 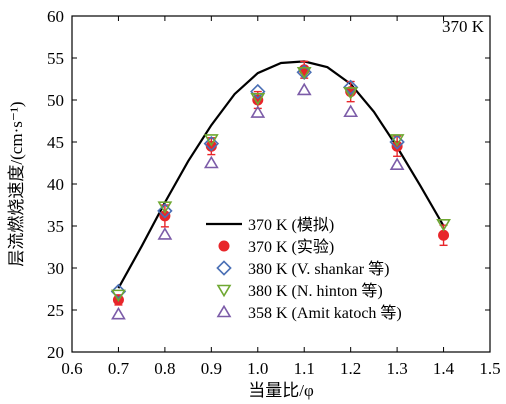 I want to click on legend-label: 358 K (Amit katoch 等), so click(x=325, y=313).